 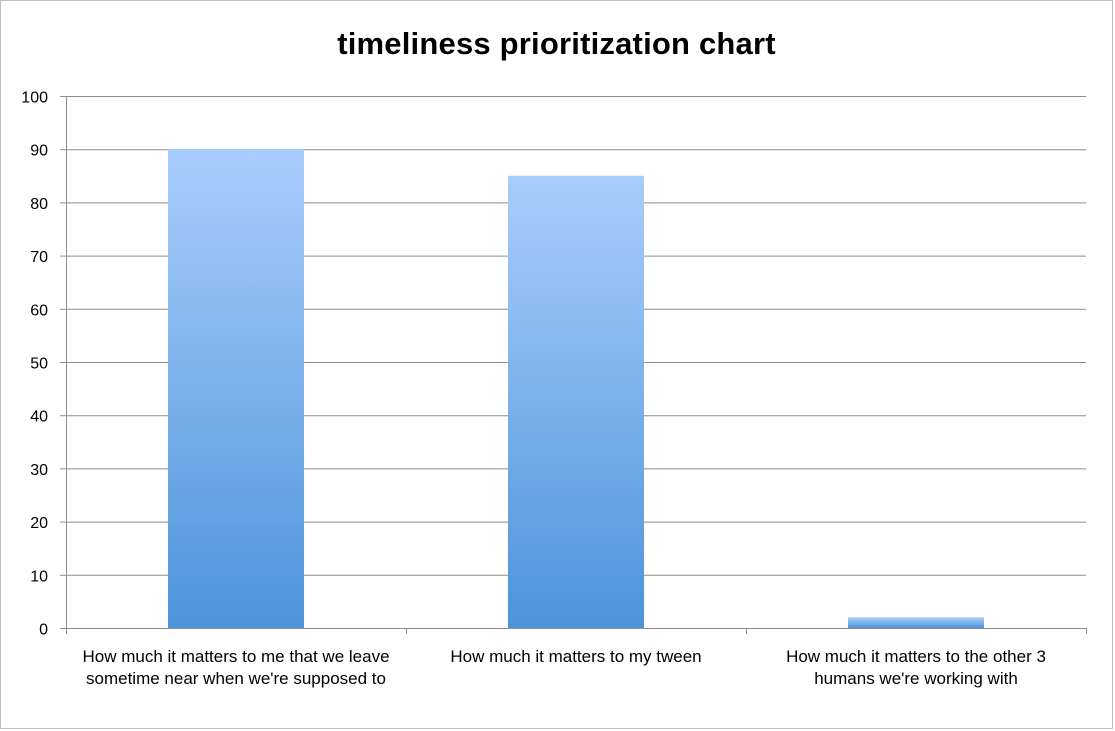 What do you see at coordinates (39, 417) in the screenshot?
I see `y-tick-label: 40` at bounding box center [39, 417].